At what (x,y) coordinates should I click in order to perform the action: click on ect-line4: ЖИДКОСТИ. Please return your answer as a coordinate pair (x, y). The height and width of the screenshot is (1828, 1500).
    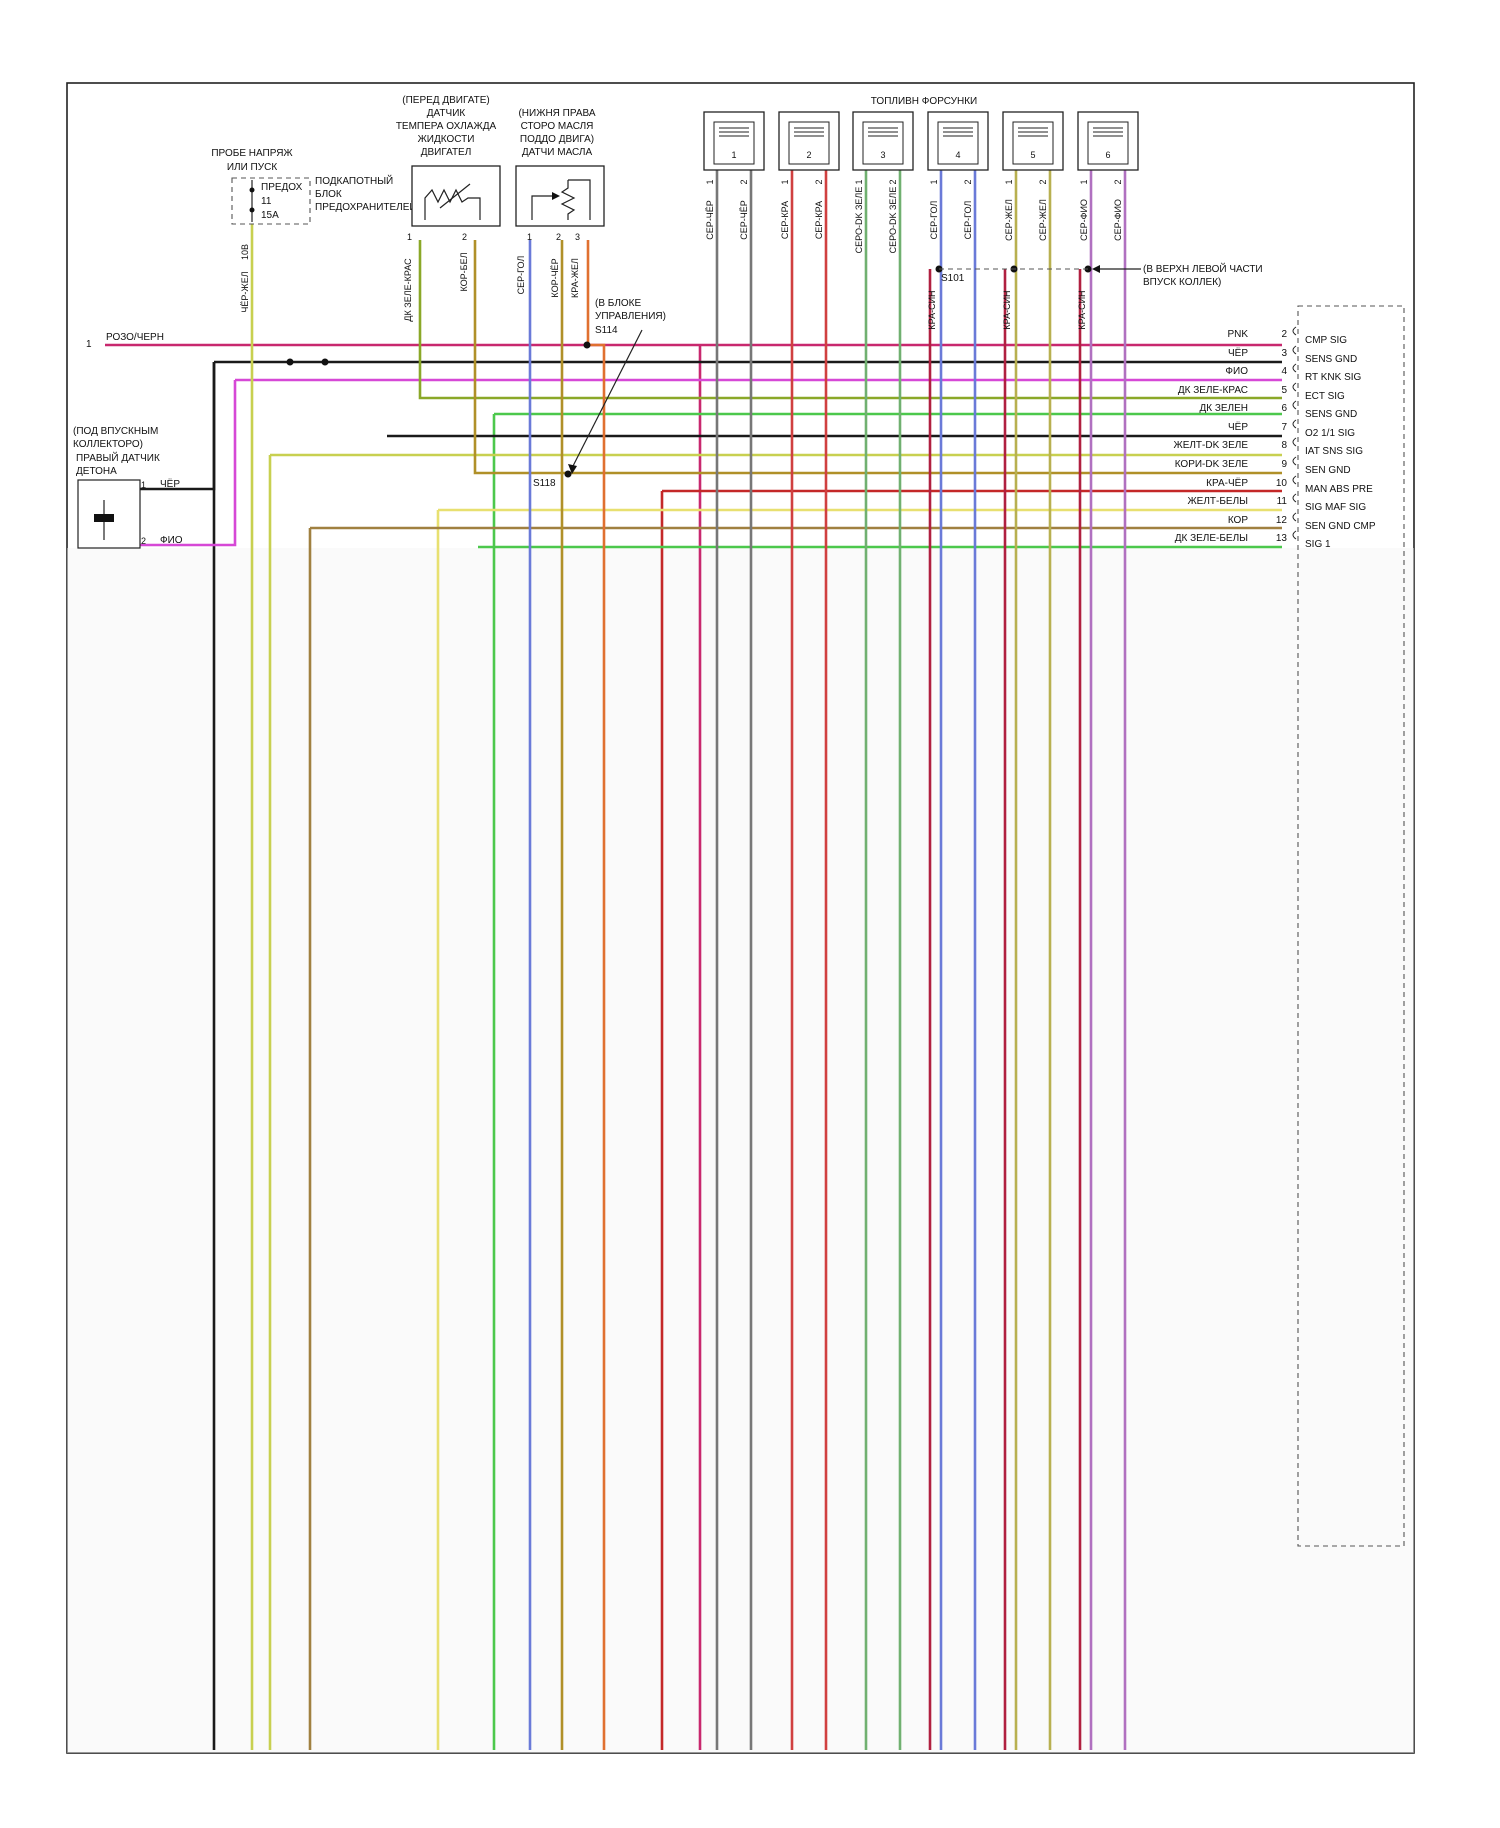
    Looking at the image, I should click on (446, 139).